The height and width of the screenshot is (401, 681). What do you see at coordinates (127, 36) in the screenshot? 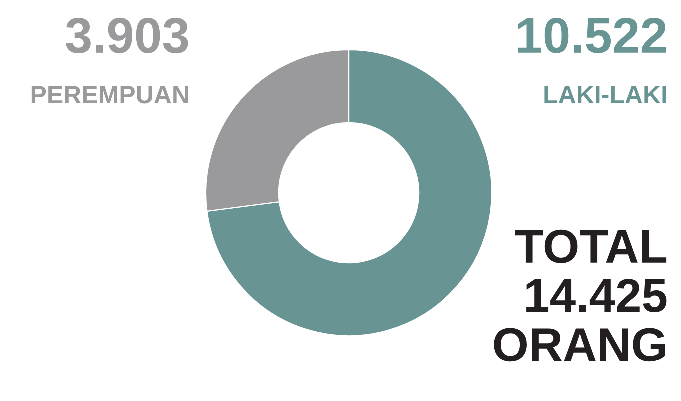
I see `data-label: 3.903` at bounding box center [127, 36].